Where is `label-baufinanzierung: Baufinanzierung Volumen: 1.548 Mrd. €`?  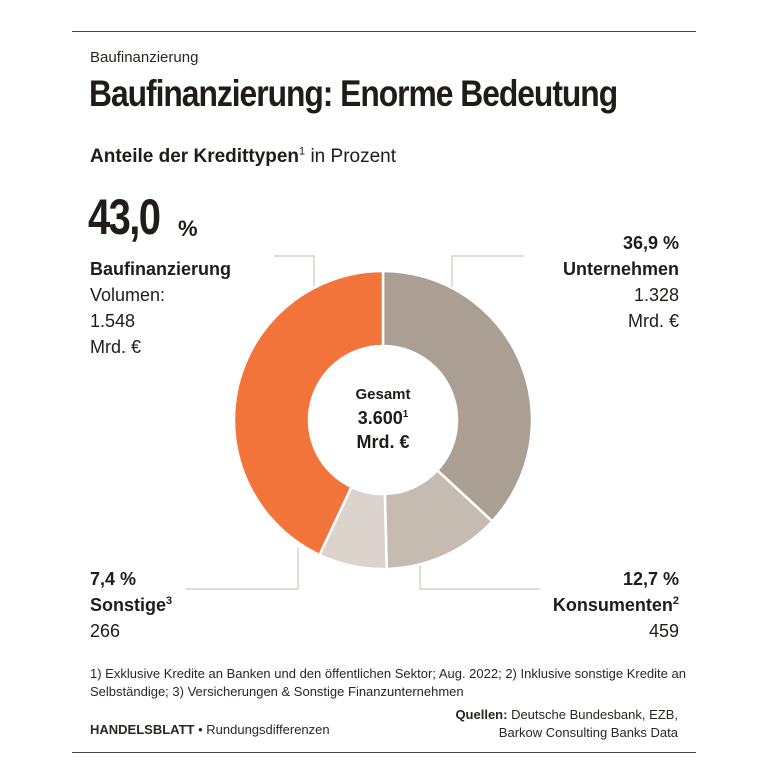
label-baufinanzierung: Baufinanzierung Volumen: 1.548 Mrd. € is located at coordinates (160, 308).